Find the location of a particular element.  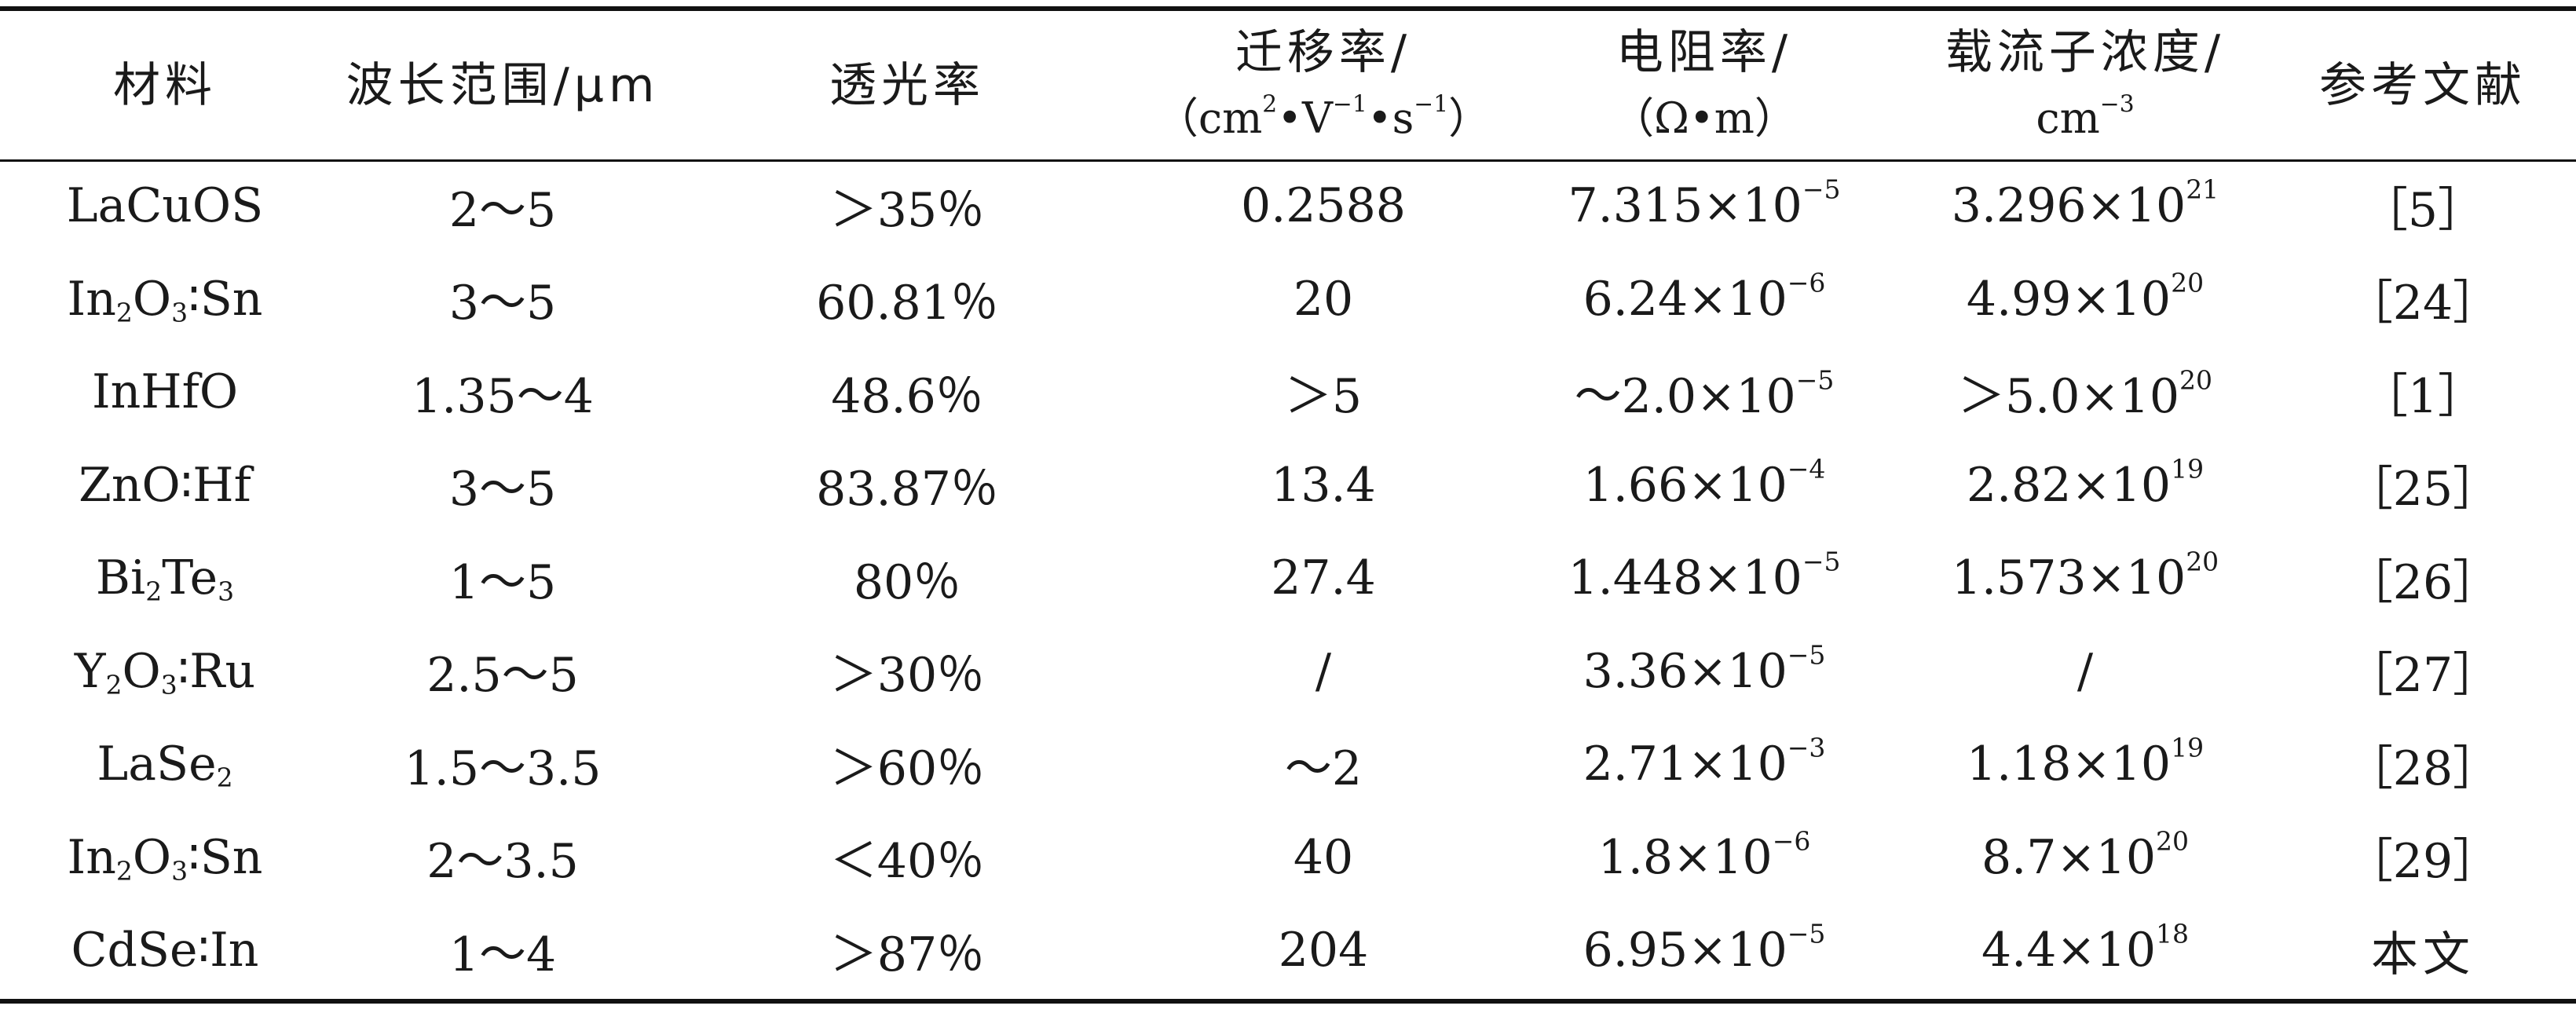

cell-wavelength: 2.5～5 is located at coordinates (502, 676).